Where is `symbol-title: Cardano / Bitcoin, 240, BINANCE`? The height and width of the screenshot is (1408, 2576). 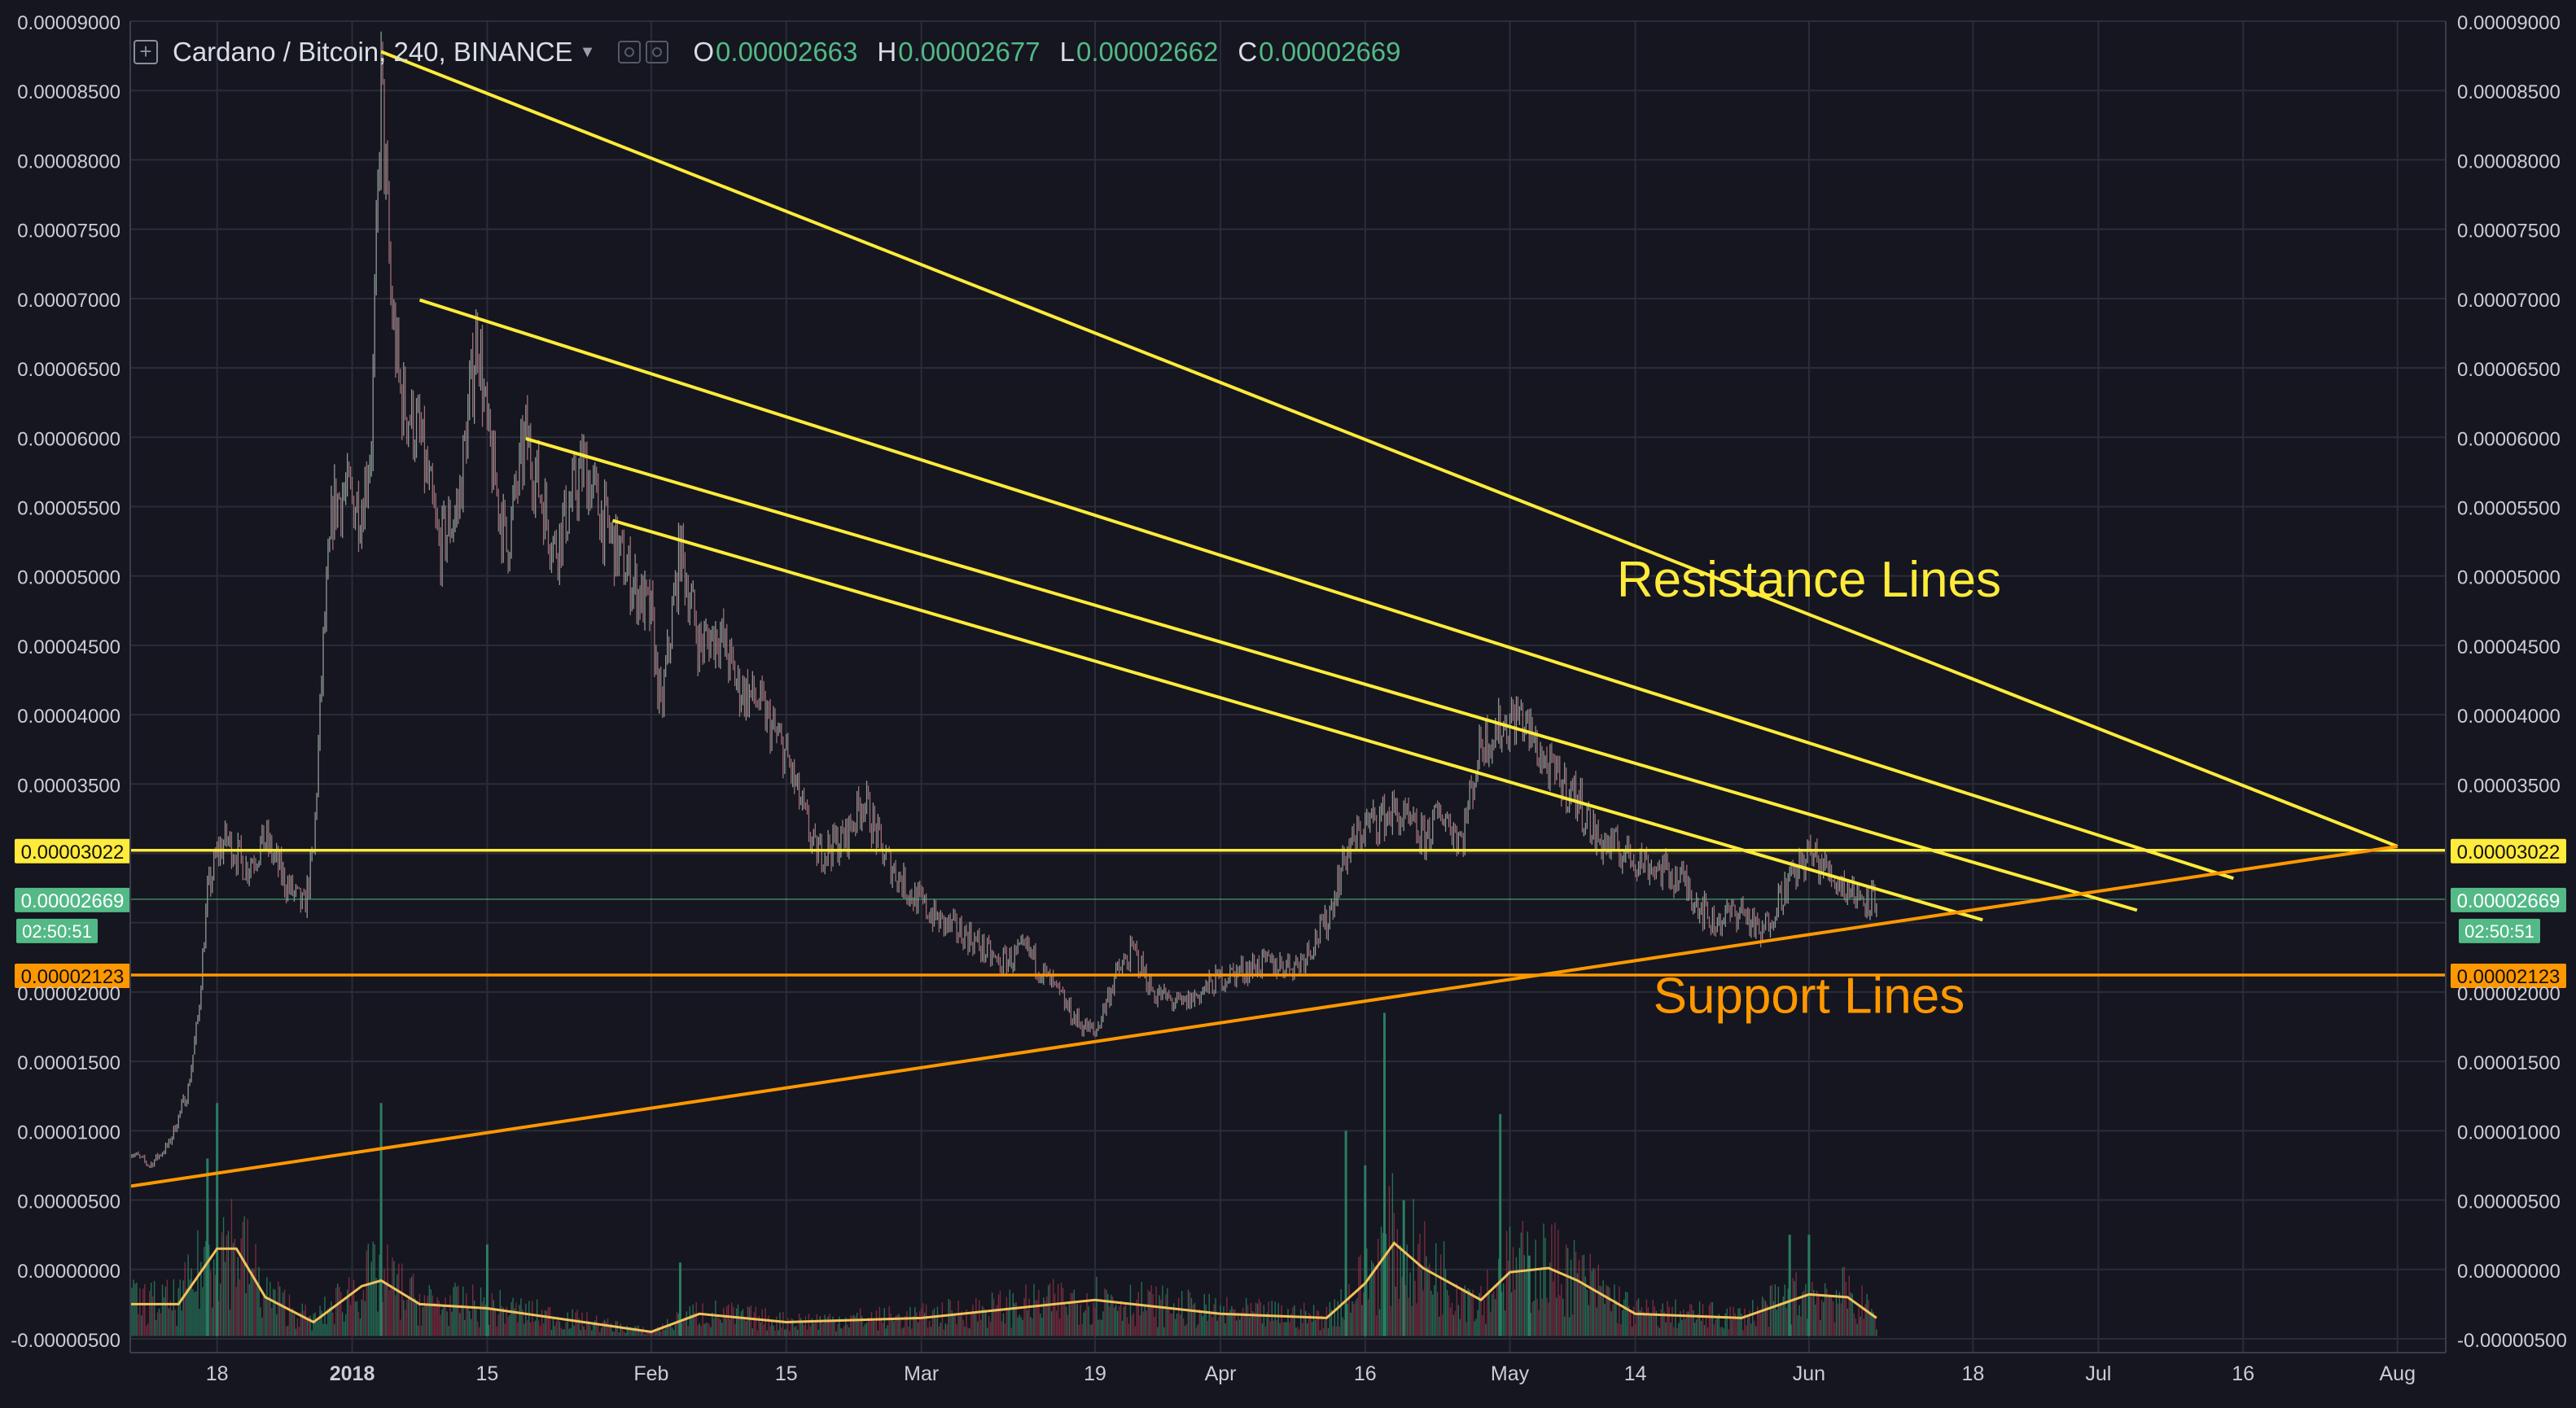
symbol-title: Cardano / Bitcoin, 240, BINANCE is located at coordinates (373, 52).